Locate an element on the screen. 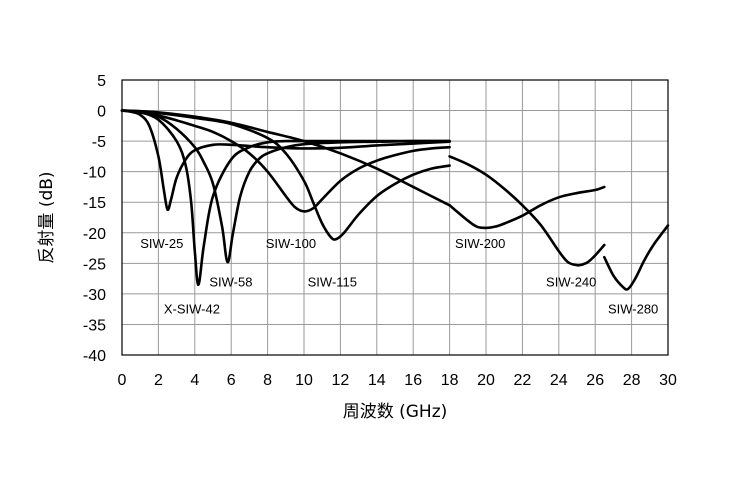 This screenshot has width=738, height=477. series-label: SIW-280 is located at coordinates (633, 308).